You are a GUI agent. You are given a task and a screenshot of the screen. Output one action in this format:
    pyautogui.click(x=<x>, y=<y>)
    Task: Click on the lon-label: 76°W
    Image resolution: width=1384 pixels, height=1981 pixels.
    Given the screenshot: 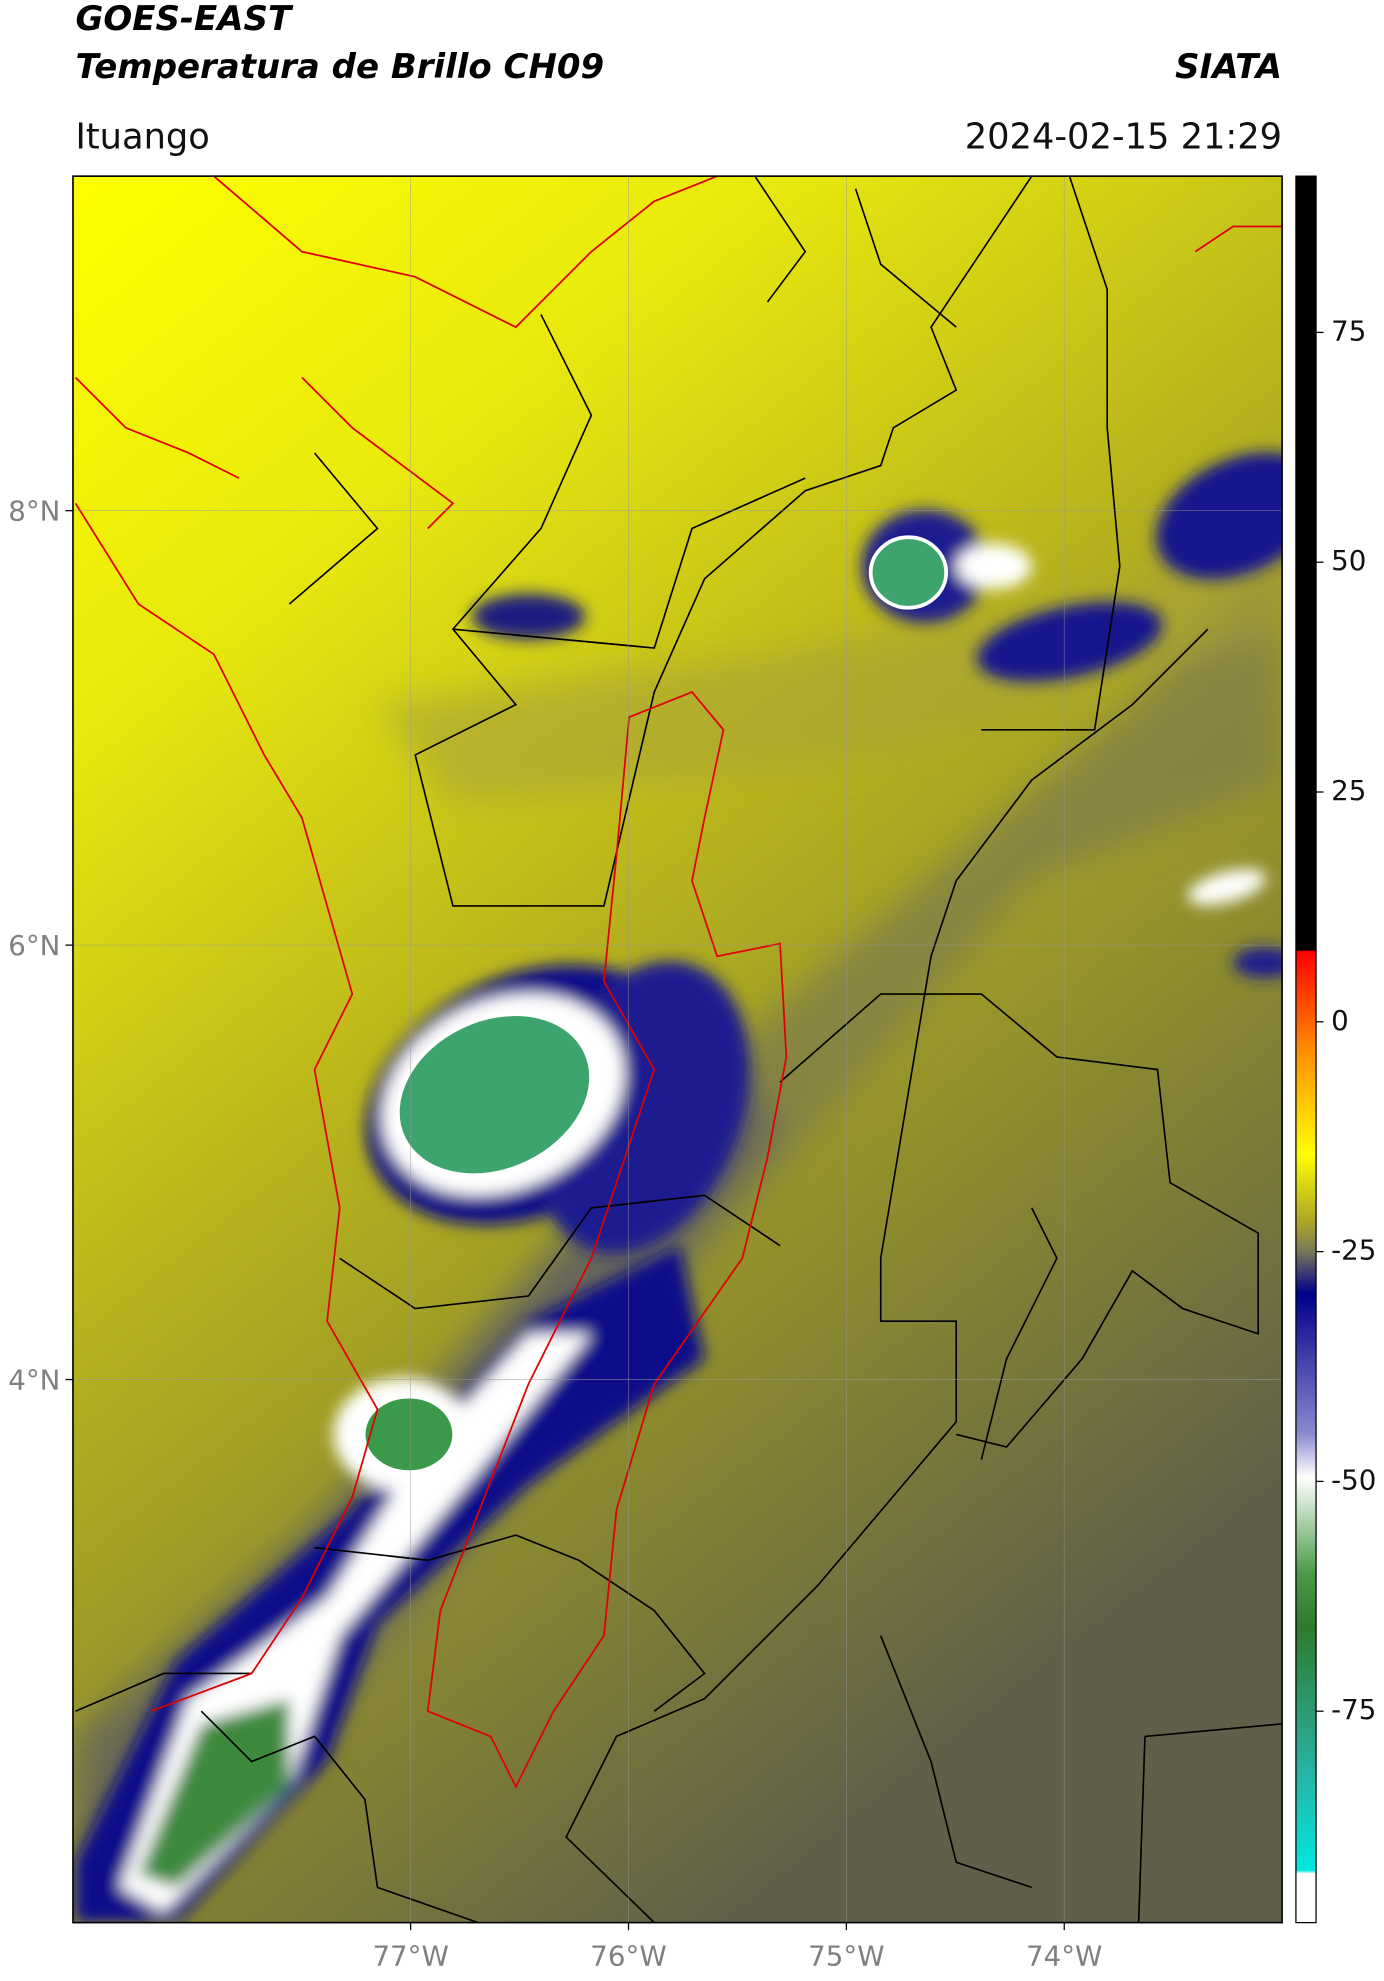 What is the action you would take?
    pyautogui.click(x=628, y=1955)
    